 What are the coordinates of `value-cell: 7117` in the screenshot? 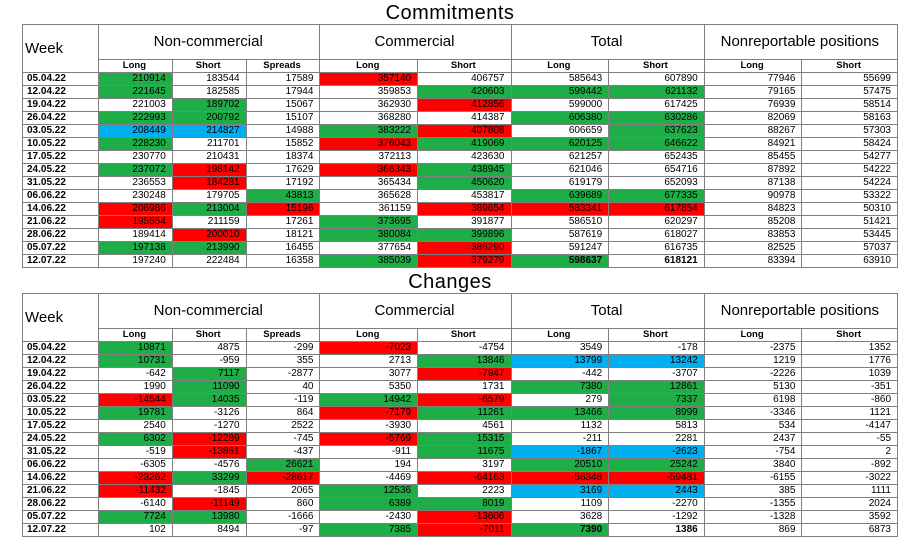 It's located at (209, 374).